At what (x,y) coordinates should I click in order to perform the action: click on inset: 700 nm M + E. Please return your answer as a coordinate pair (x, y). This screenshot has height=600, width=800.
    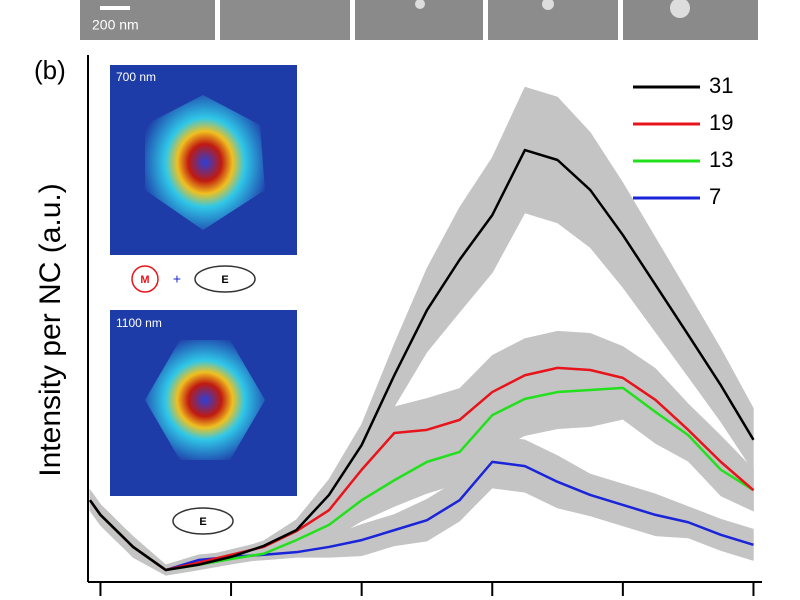
    Looking at the image, I should click on (203, 179).